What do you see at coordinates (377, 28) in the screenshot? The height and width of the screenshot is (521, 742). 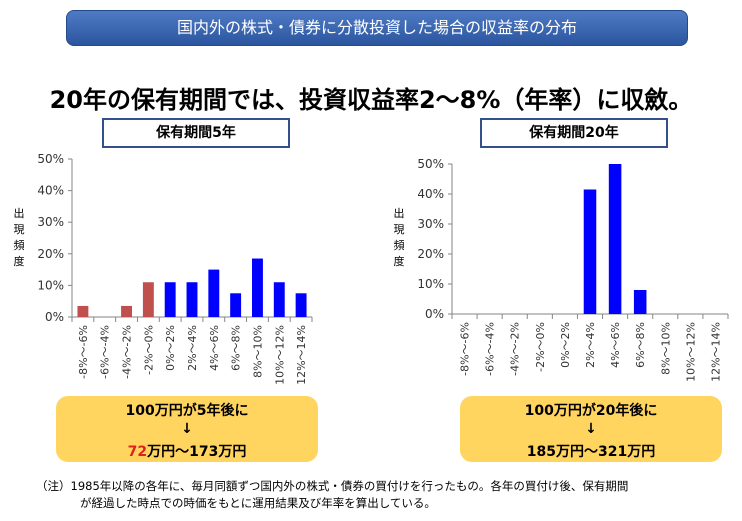 I see `title-banner: 国内外の株式・債券に分散投資した場合の収益率の分布` at bounding box center [377, 28].